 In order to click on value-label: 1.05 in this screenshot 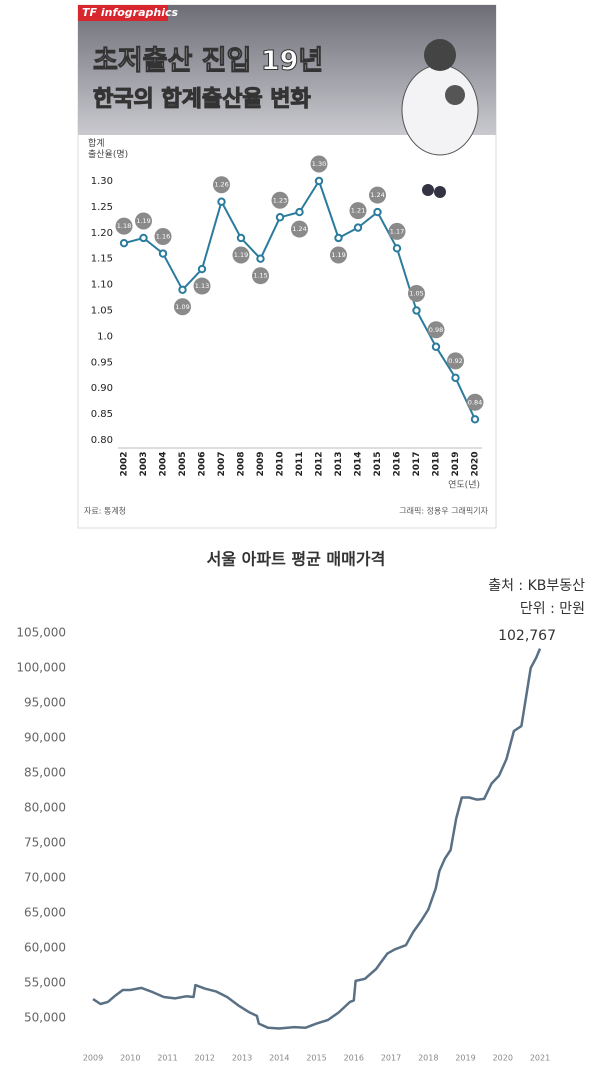, I will do `click(416, 294)`.